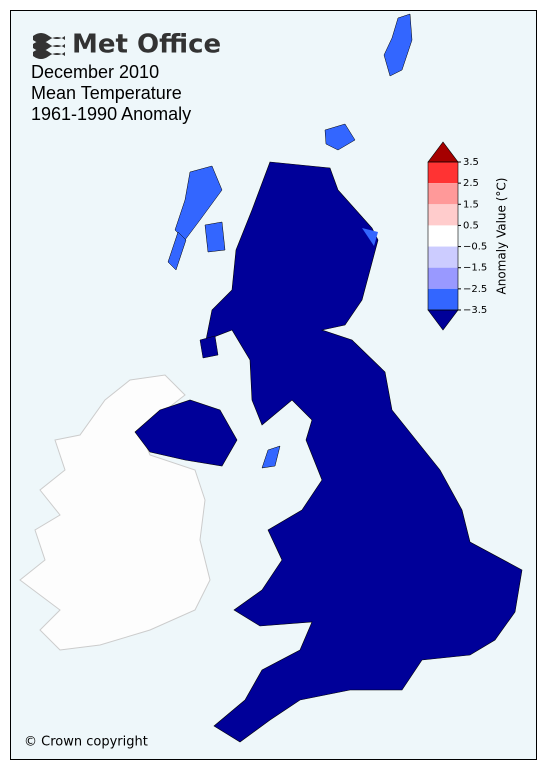  Describe the element at coordinates (398, 45) in the screenshot. I see `shetland` at that location.